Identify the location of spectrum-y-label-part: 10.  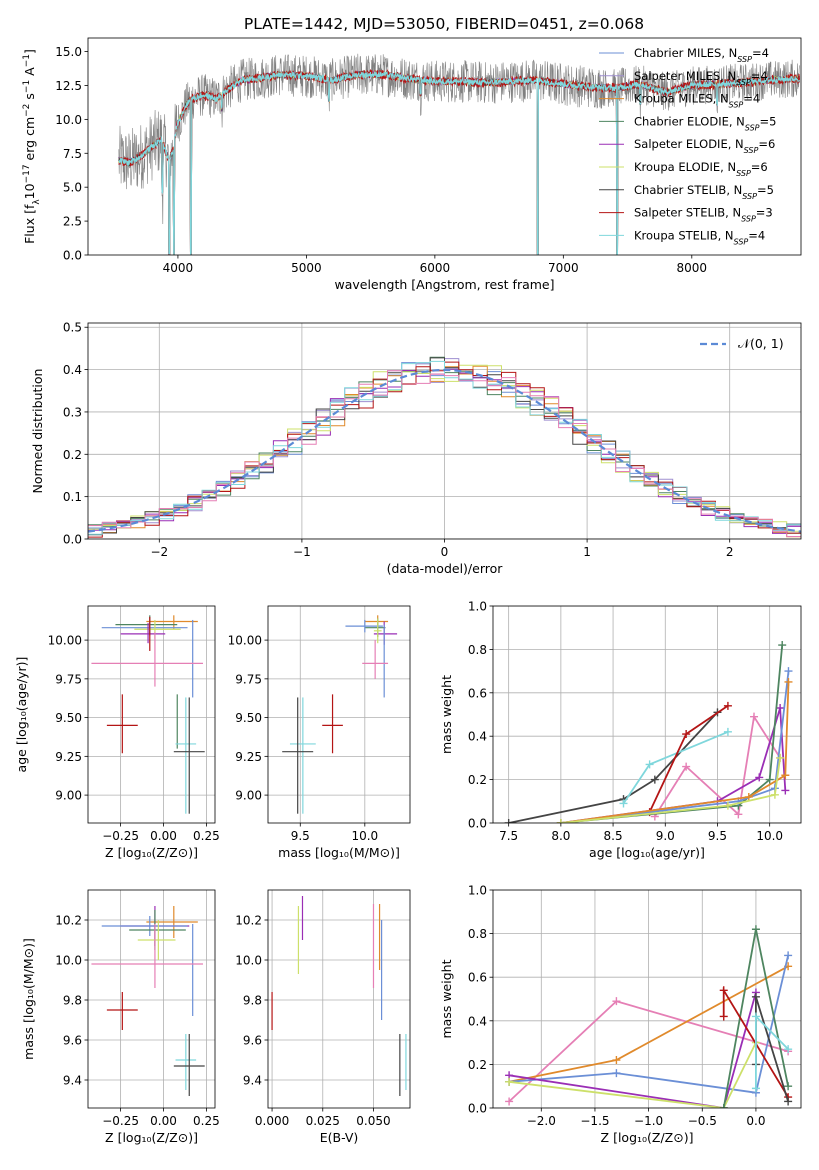
(29, 191).